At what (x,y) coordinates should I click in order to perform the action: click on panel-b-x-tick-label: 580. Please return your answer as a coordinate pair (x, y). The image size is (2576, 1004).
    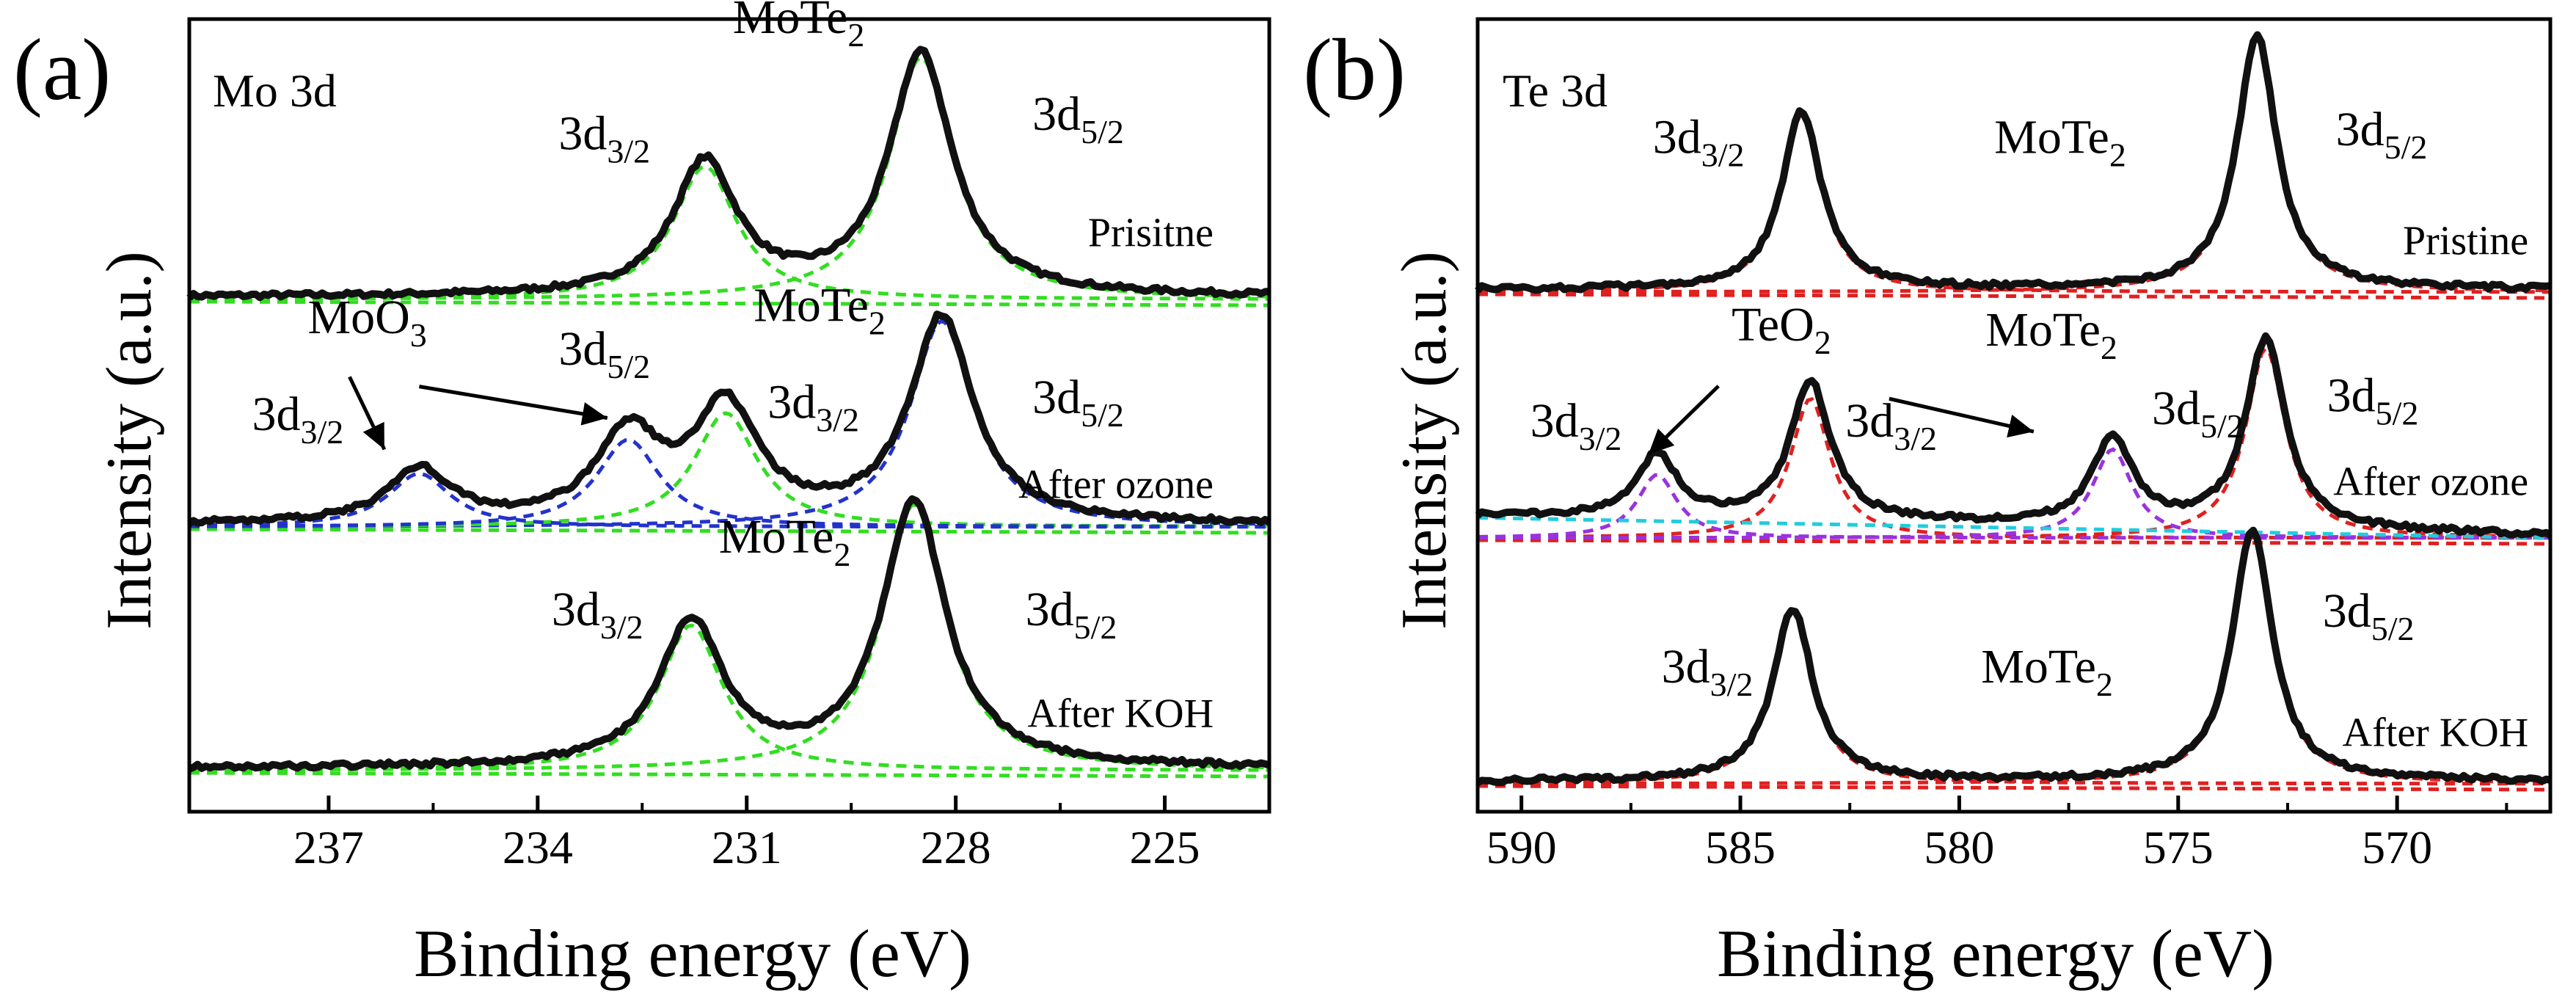
    Looking at the image, I should click on (1959, 847).